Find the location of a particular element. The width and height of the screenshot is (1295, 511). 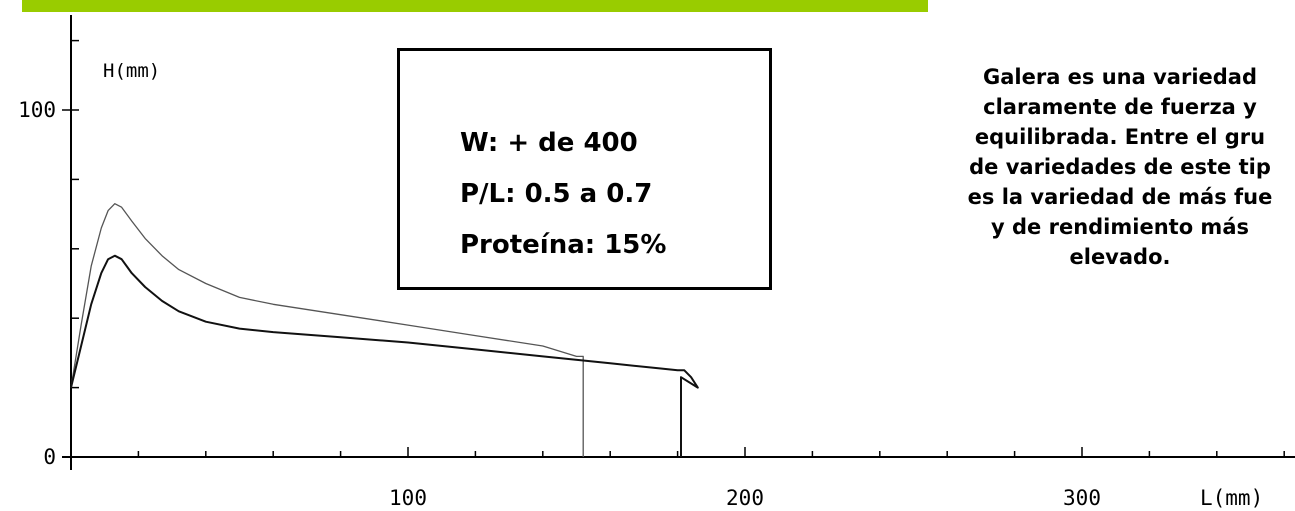

description-line: claramente de fuerza y is located at coordinates (1120, 107).